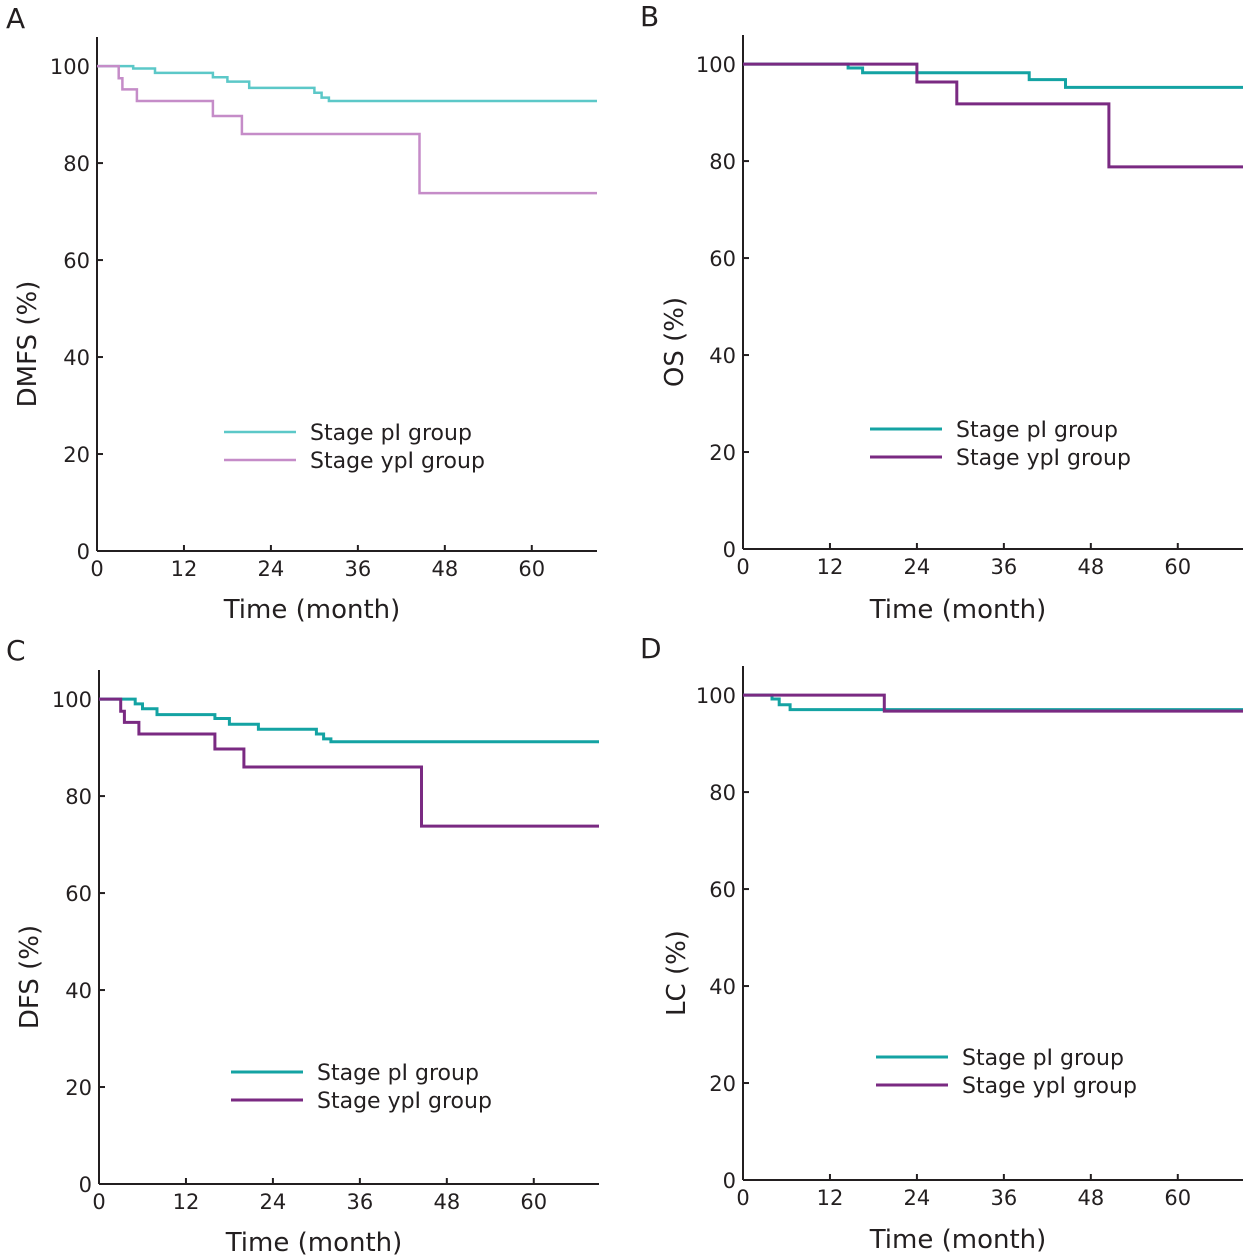 Image resolution: width=1260 pixels, height=1260 pixels. I want to click on panel-letter: D, so click(651, 648).